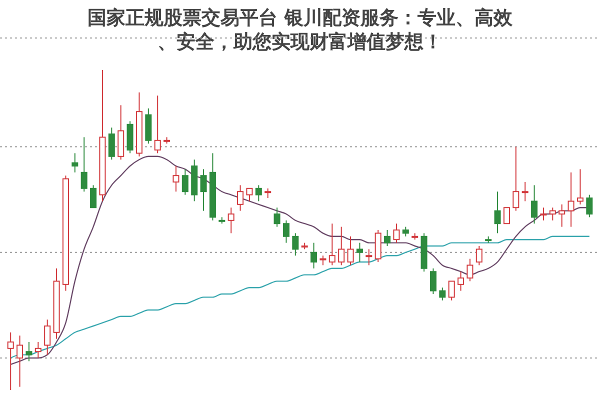  What do you see at coordinates (301, 30) in the screenshot?
I see `chart-title: 国家正规股票交易平台 银川配资服务：专业、高效、安全，助您实现财富增值梦想！` at bounding box center [301, 30].